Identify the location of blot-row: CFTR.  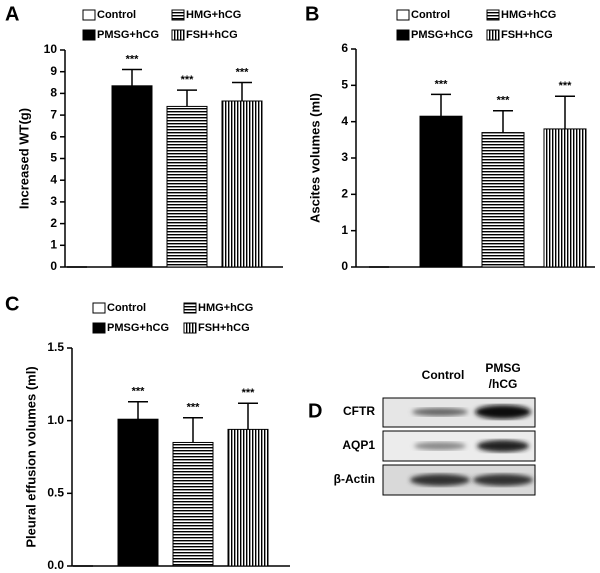
(359, 411).